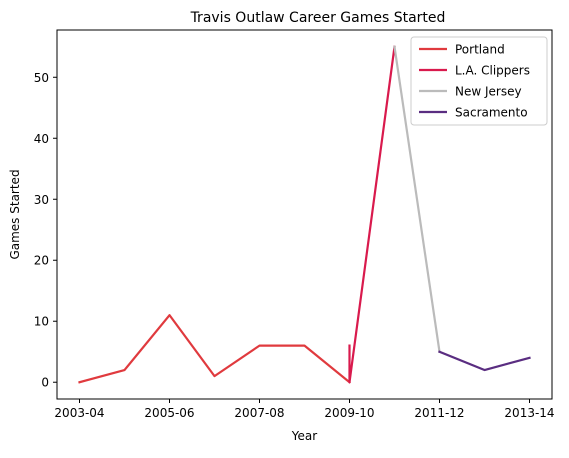 The height and width of the screenshot is (458, 569). Describe the element at coordinates (169, 413) in the screenshot. I see `x-tick-label-1: 2005-06` at that location.